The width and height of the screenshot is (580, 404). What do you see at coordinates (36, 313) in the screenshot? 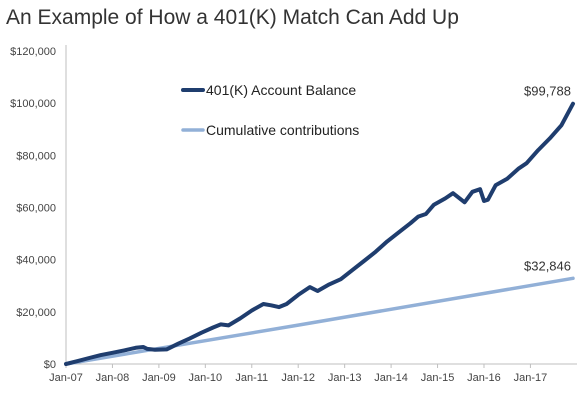
I see `y-tick-label: $20,000` at bounding box center [36, 313].